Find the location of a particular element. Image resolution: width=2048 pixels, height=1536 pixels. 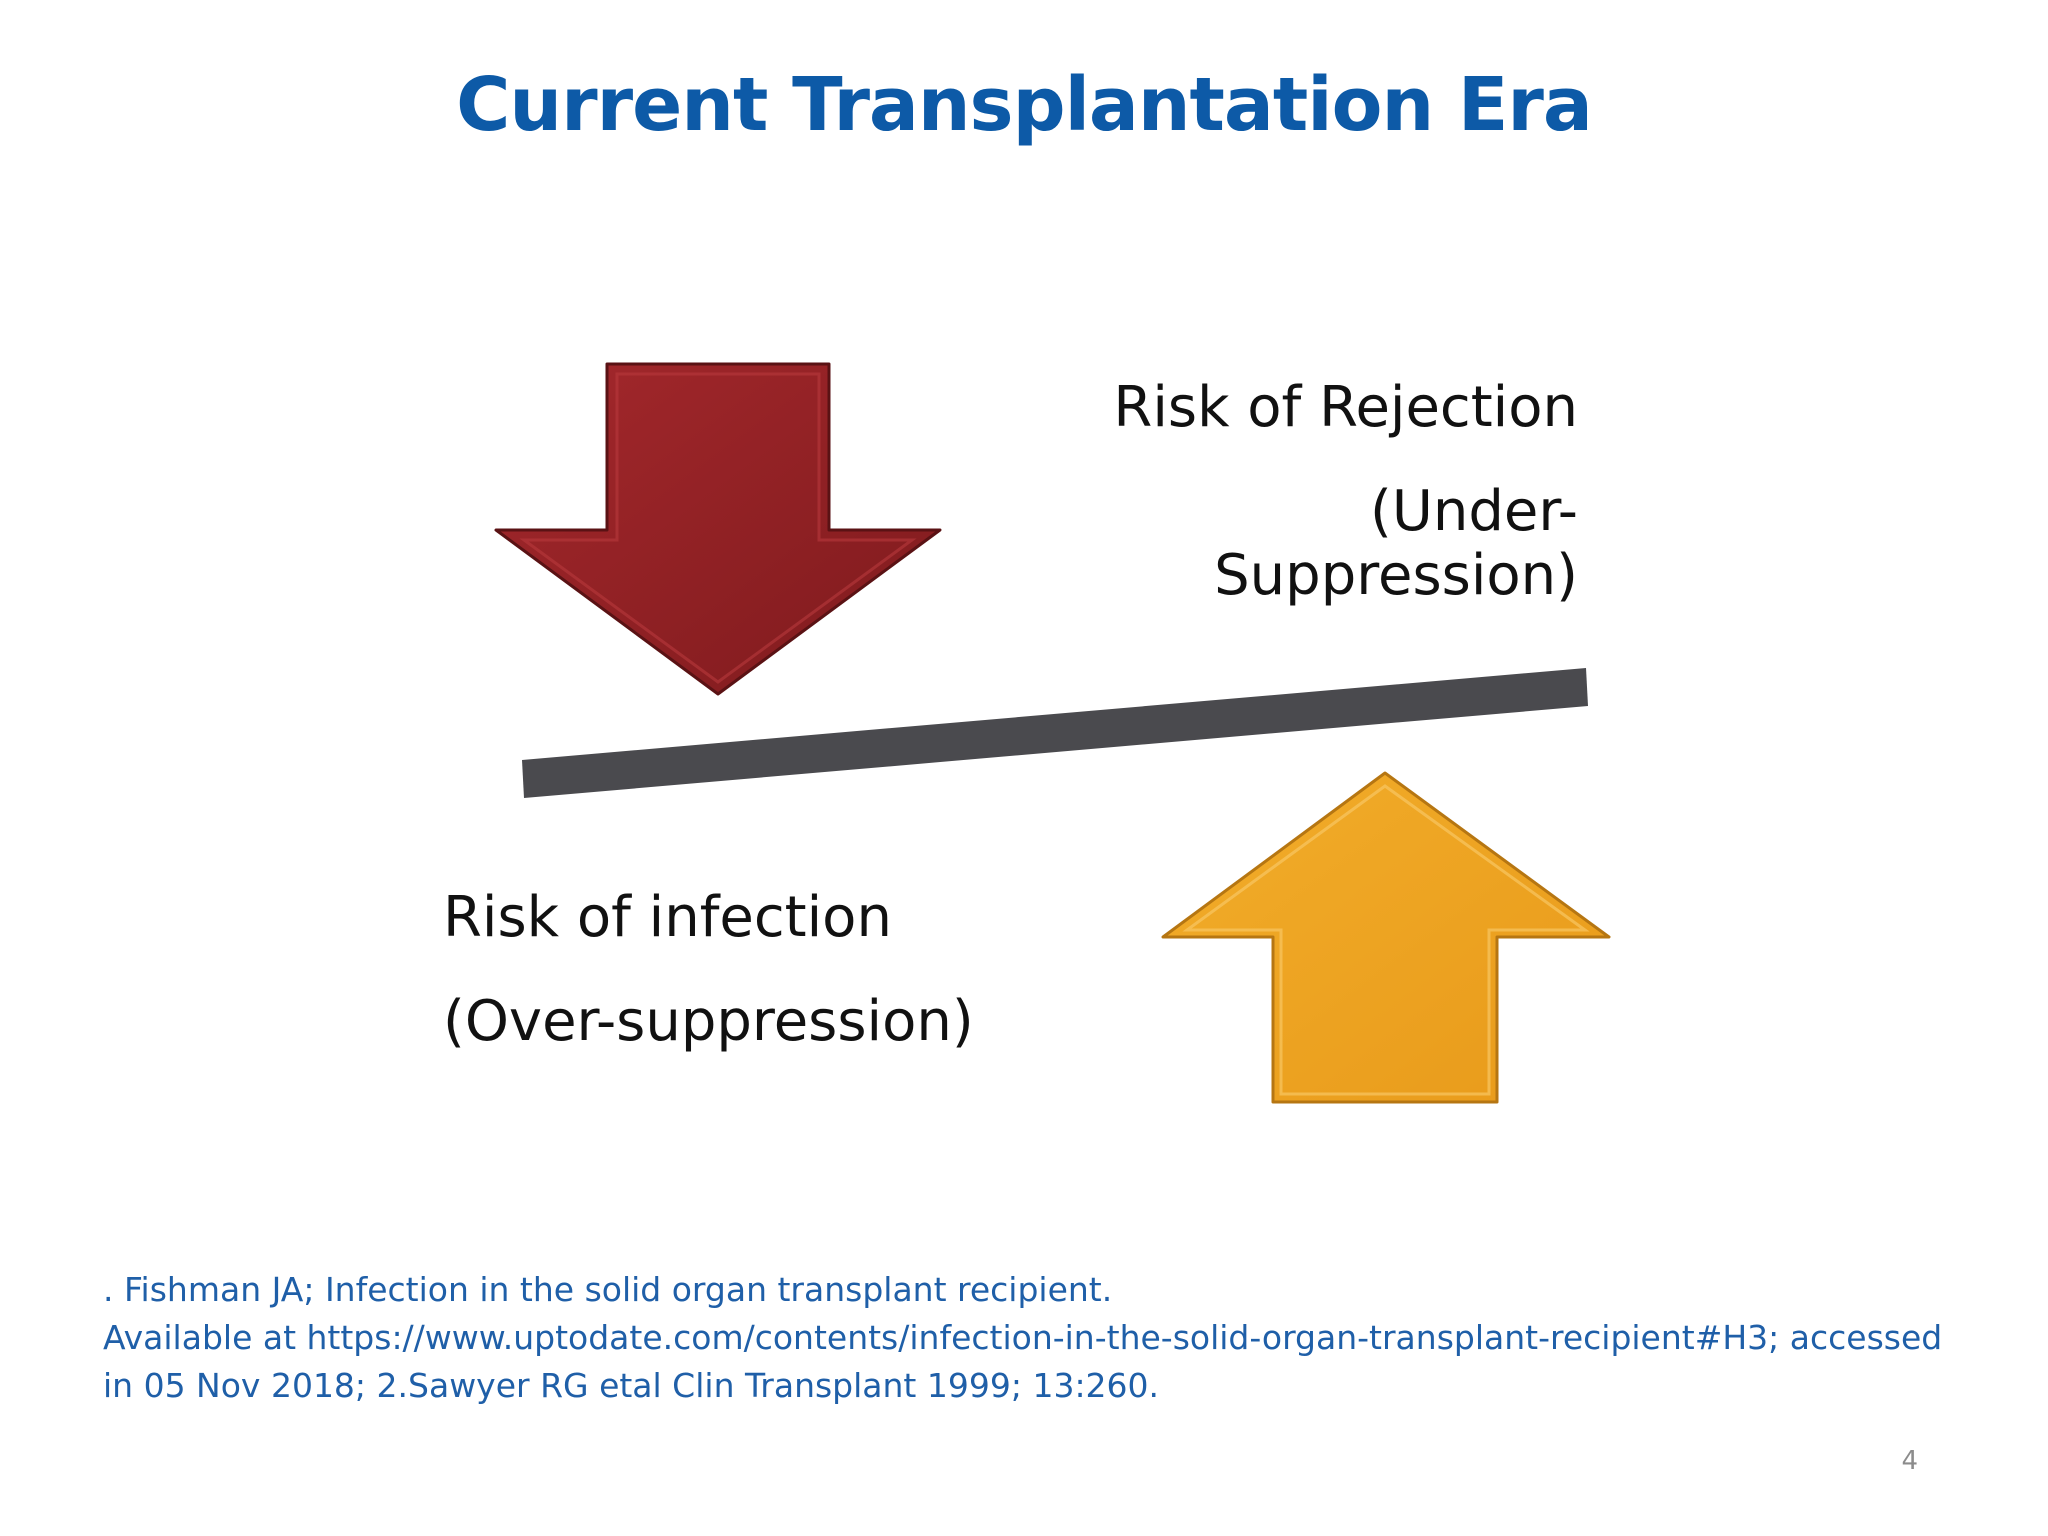

infection-label: Risk of infection is located at coordinates (667, 917).